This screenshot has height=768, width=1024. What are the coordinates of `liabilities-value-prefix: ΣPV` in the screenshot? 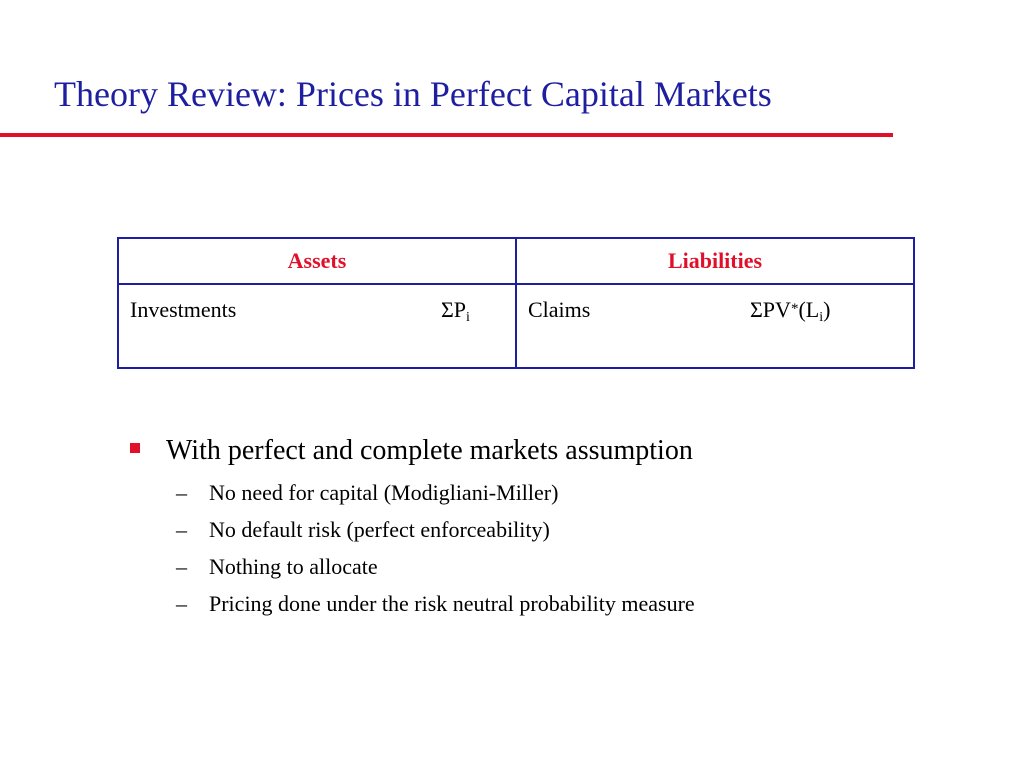 It's located at (770, 309).